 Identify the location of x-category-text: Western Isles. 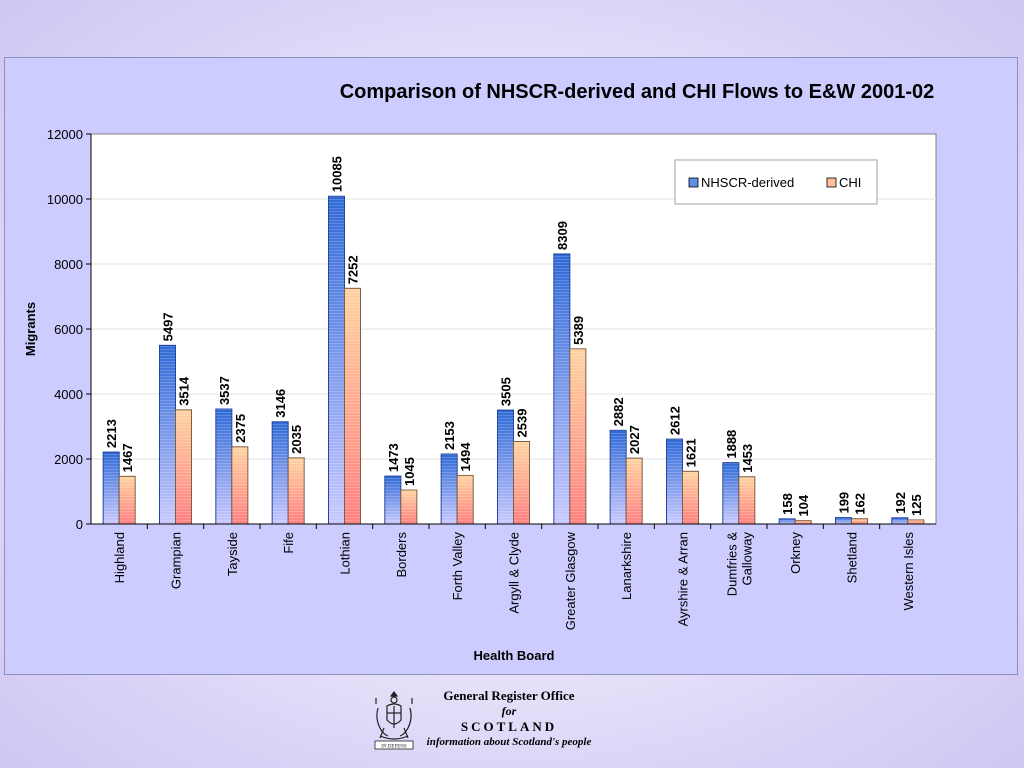
(908, 571).